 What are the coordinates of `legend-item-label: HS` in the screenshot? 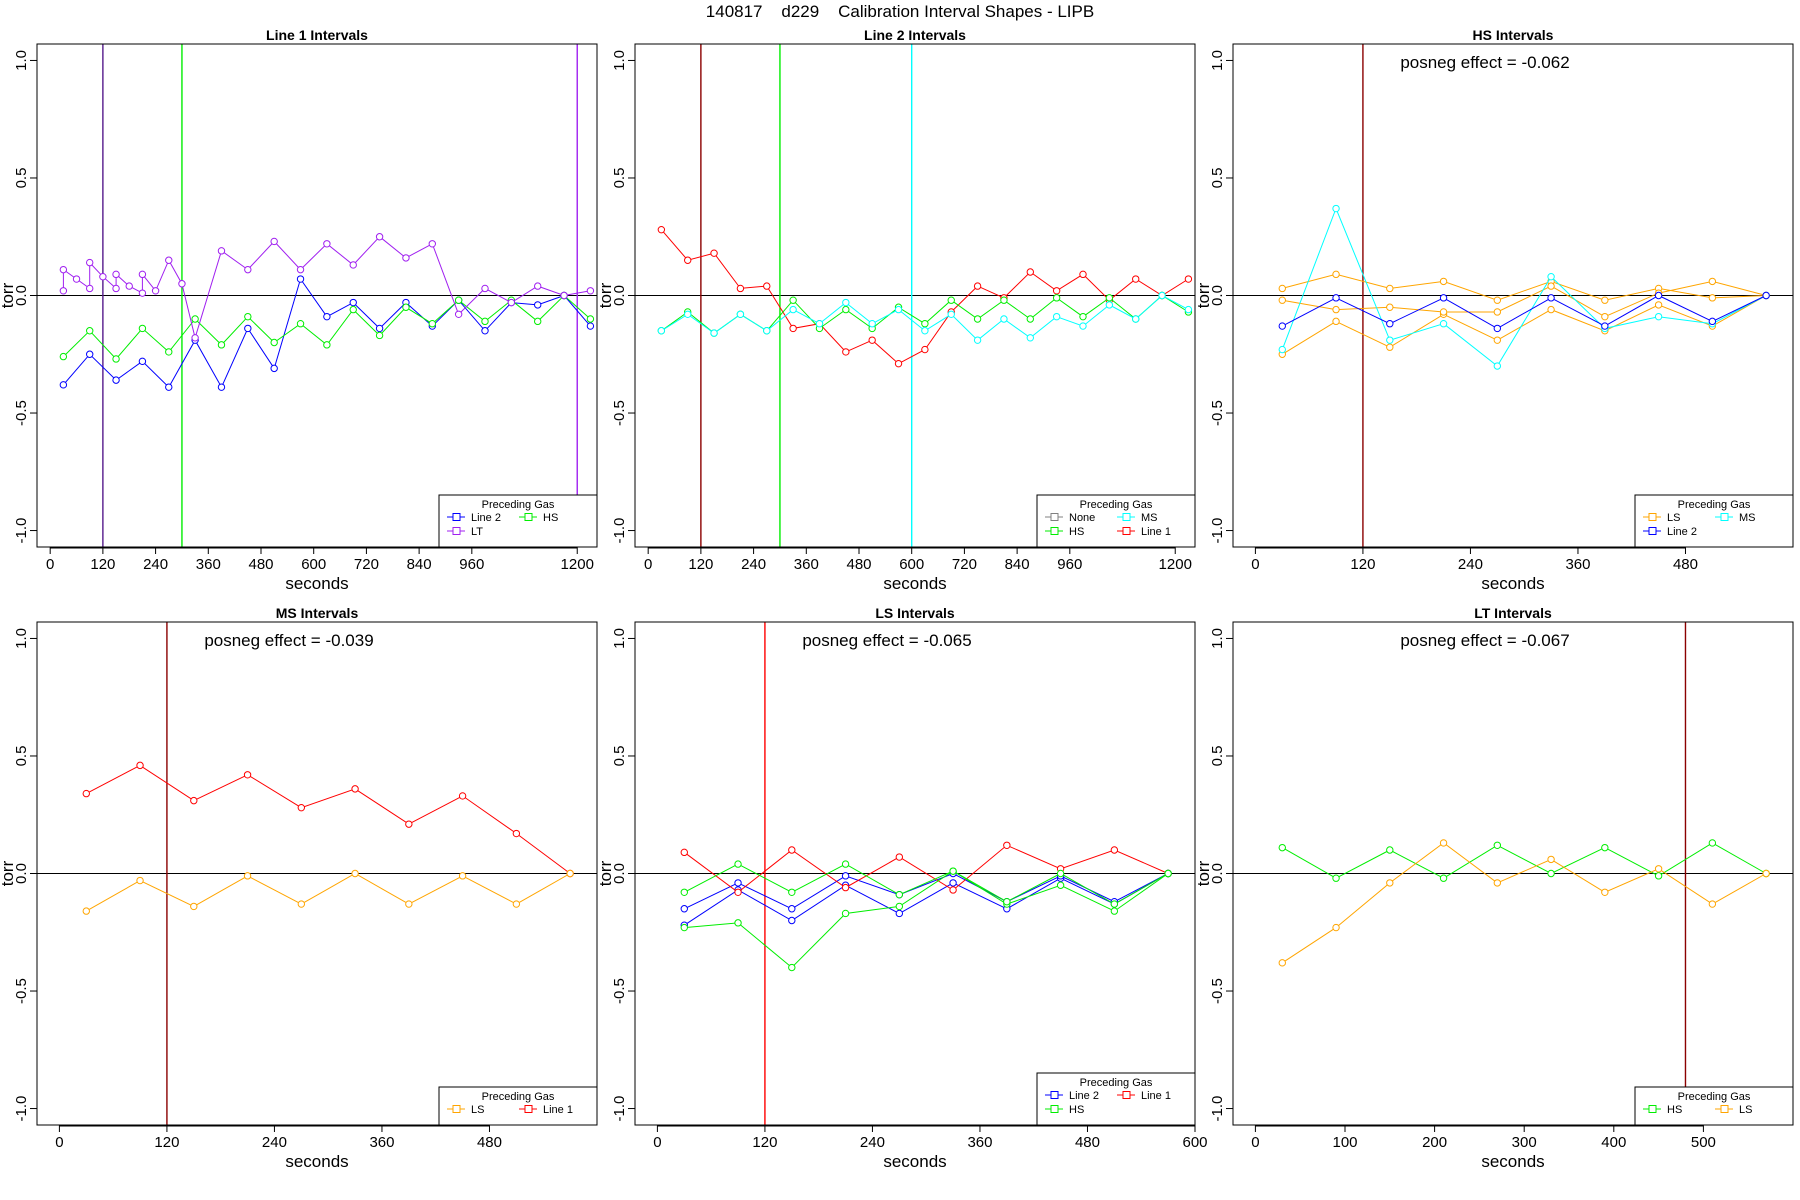 It's located at (550, 518).